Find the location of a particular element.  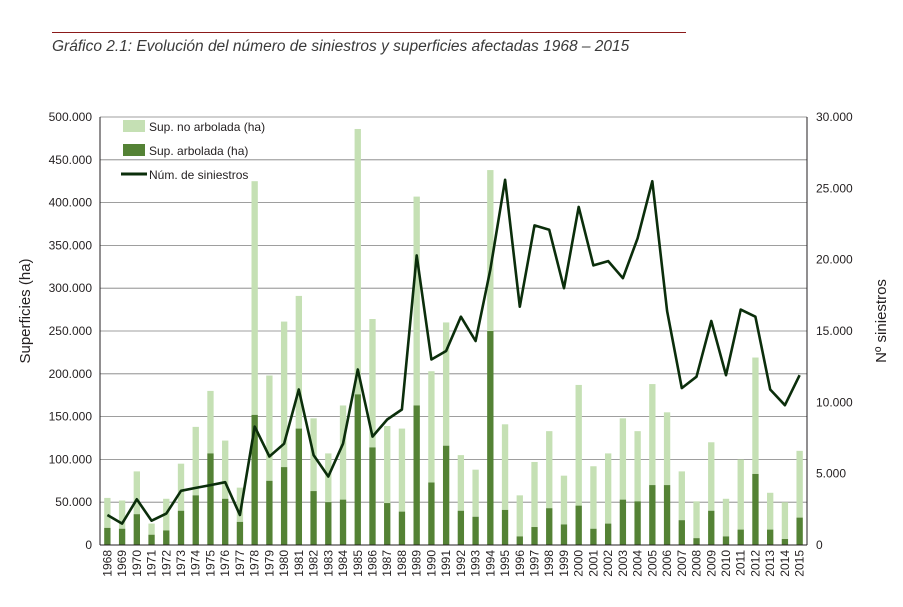

y-tick-label: 300.000 is located at coordinates (71, 288).